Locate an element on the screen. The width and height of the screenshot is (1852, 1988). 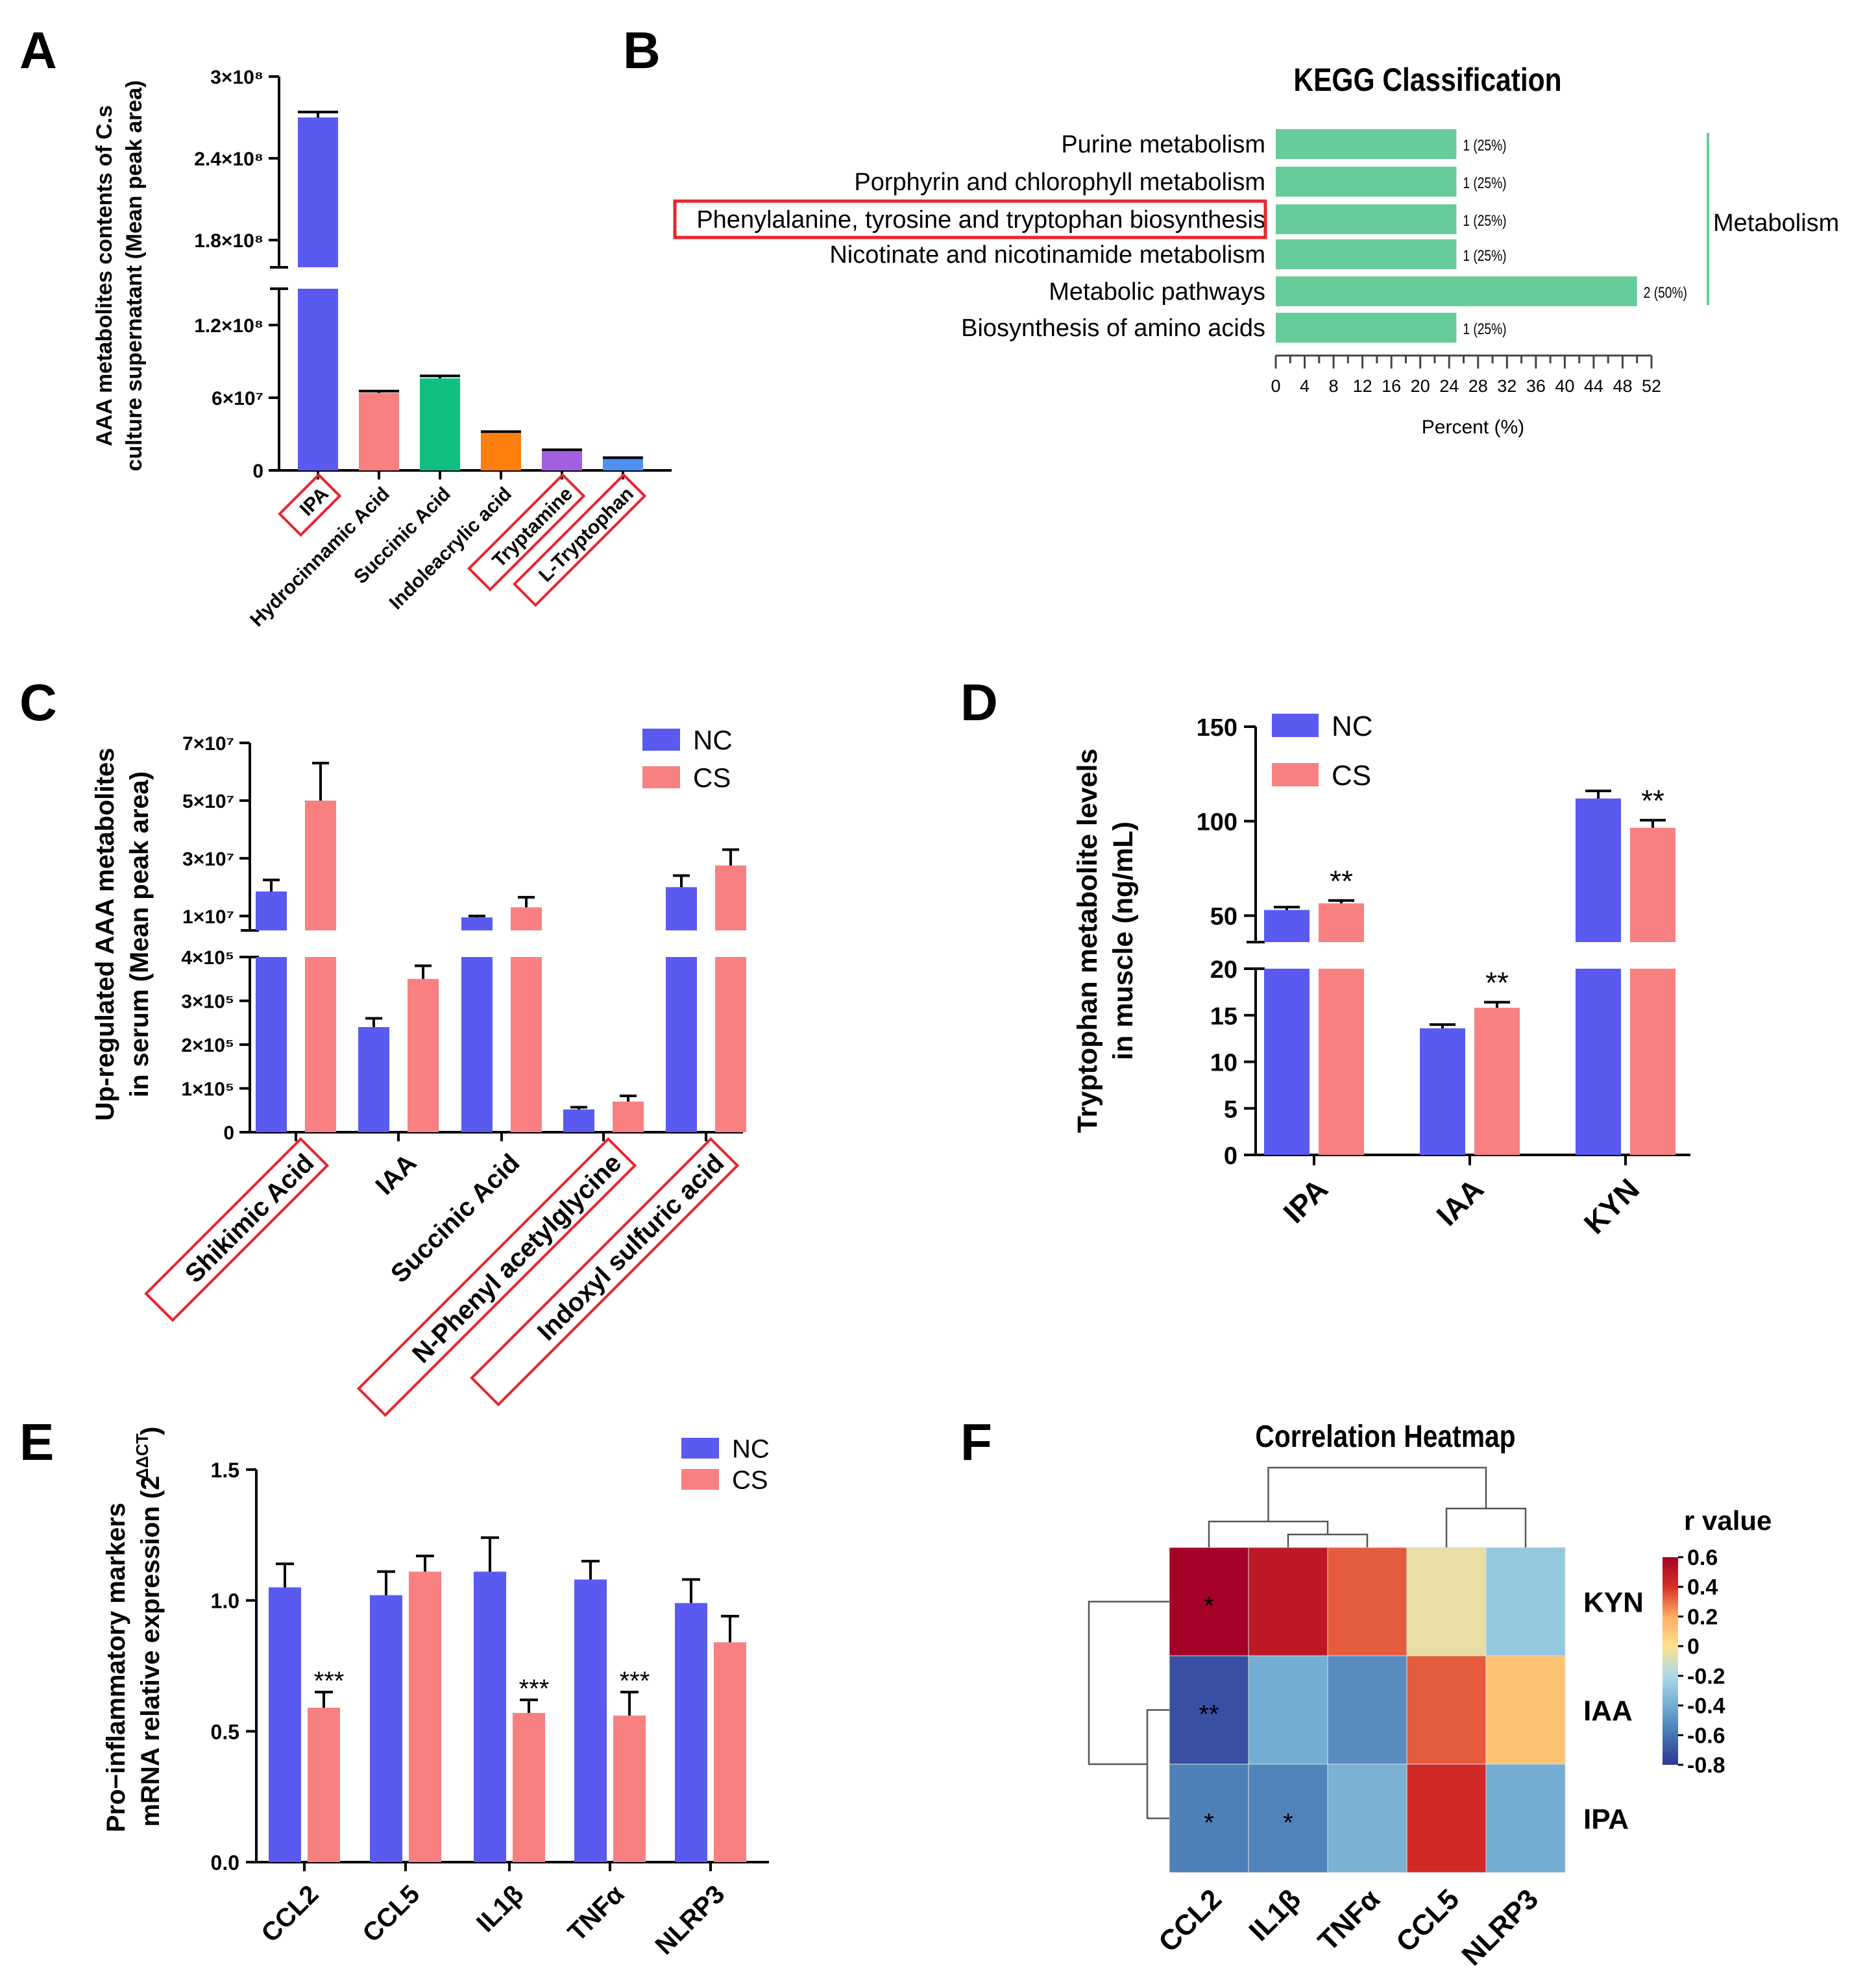
y-axis-label-close: ) is located at coordinates (150, 1431).